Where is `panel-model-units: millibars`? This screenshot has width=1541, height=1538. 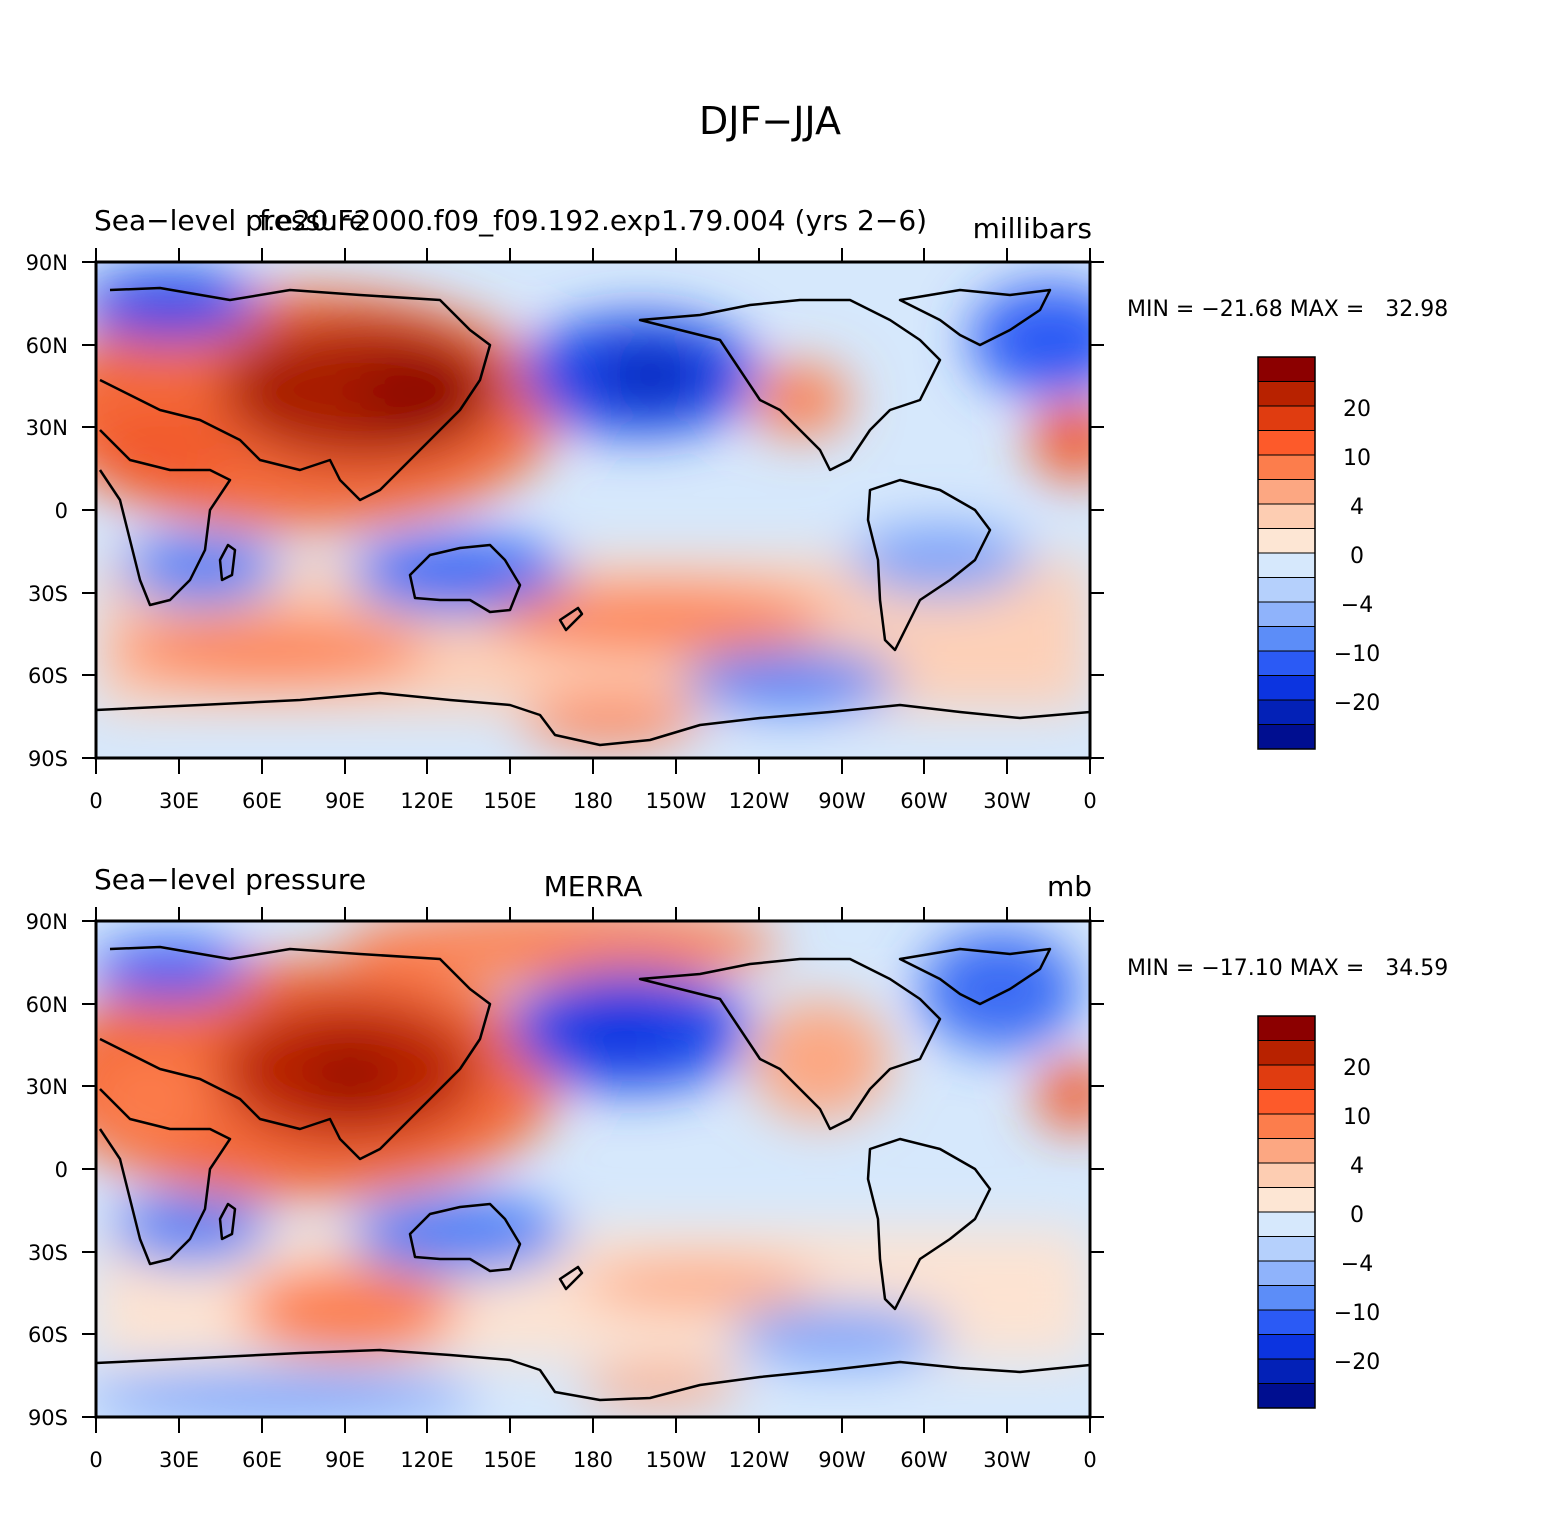 panel-model-units: millibars is located at coordinates (1032, 228).